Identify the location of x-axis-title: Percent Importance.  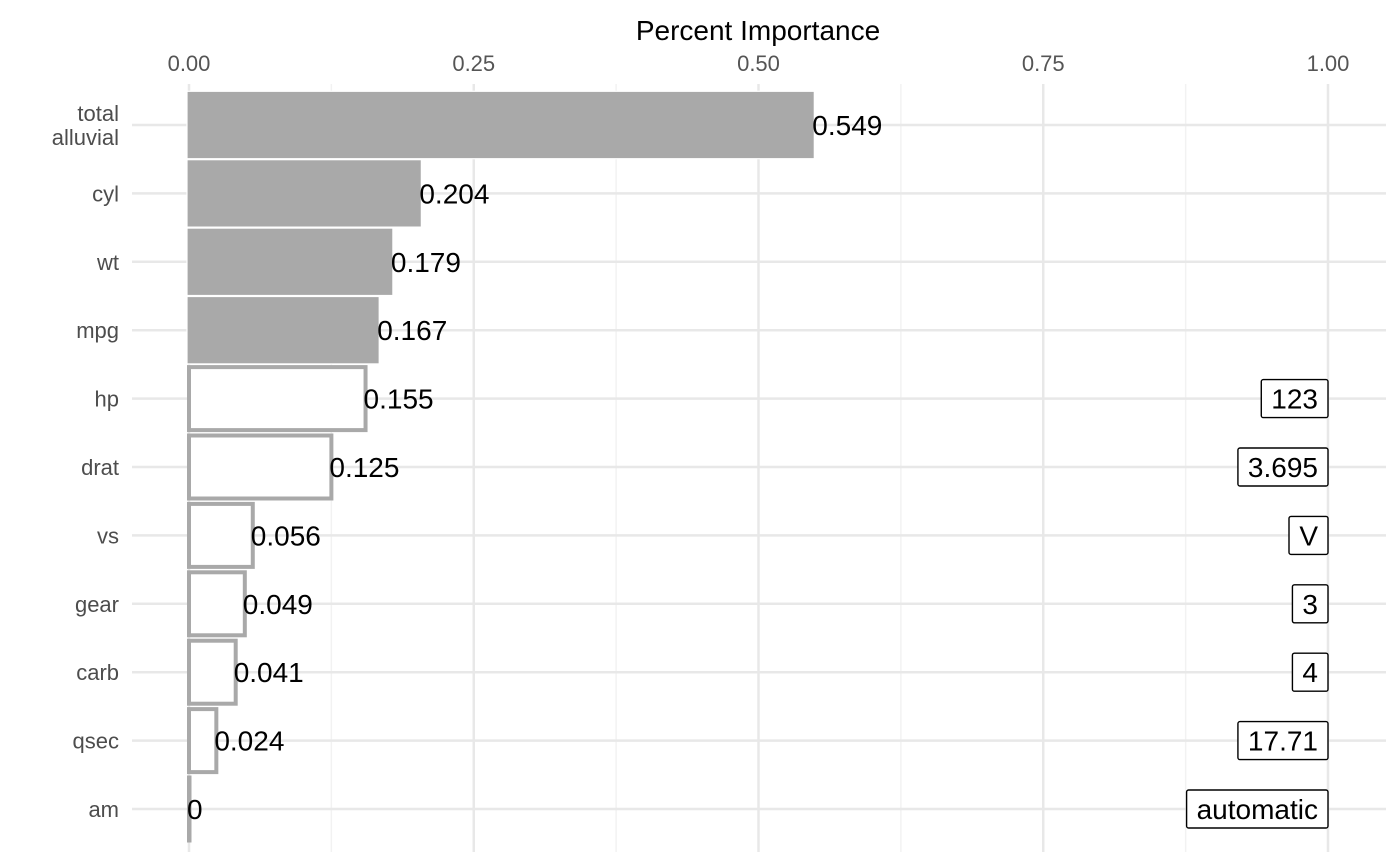
(758, 30).